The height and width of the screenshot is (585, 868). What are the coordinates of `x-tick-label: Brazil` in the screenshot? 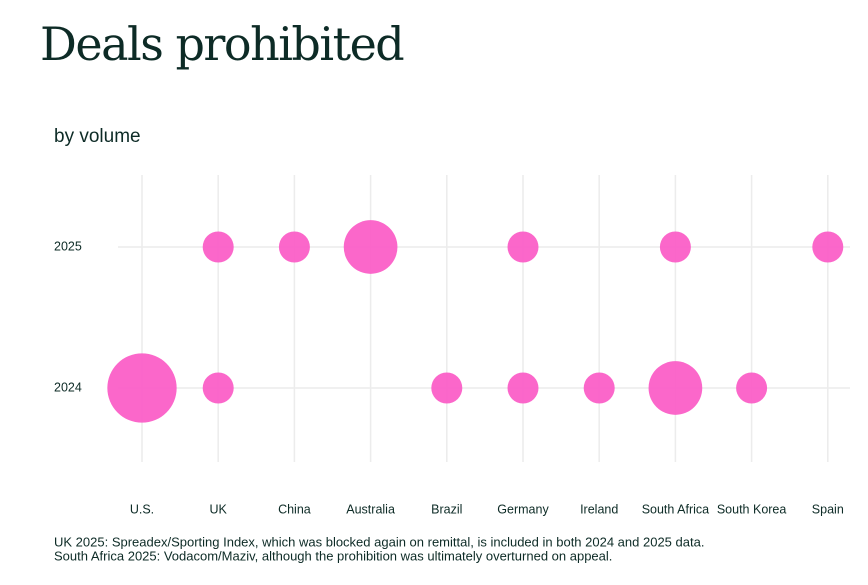 It's located at (446, 509).